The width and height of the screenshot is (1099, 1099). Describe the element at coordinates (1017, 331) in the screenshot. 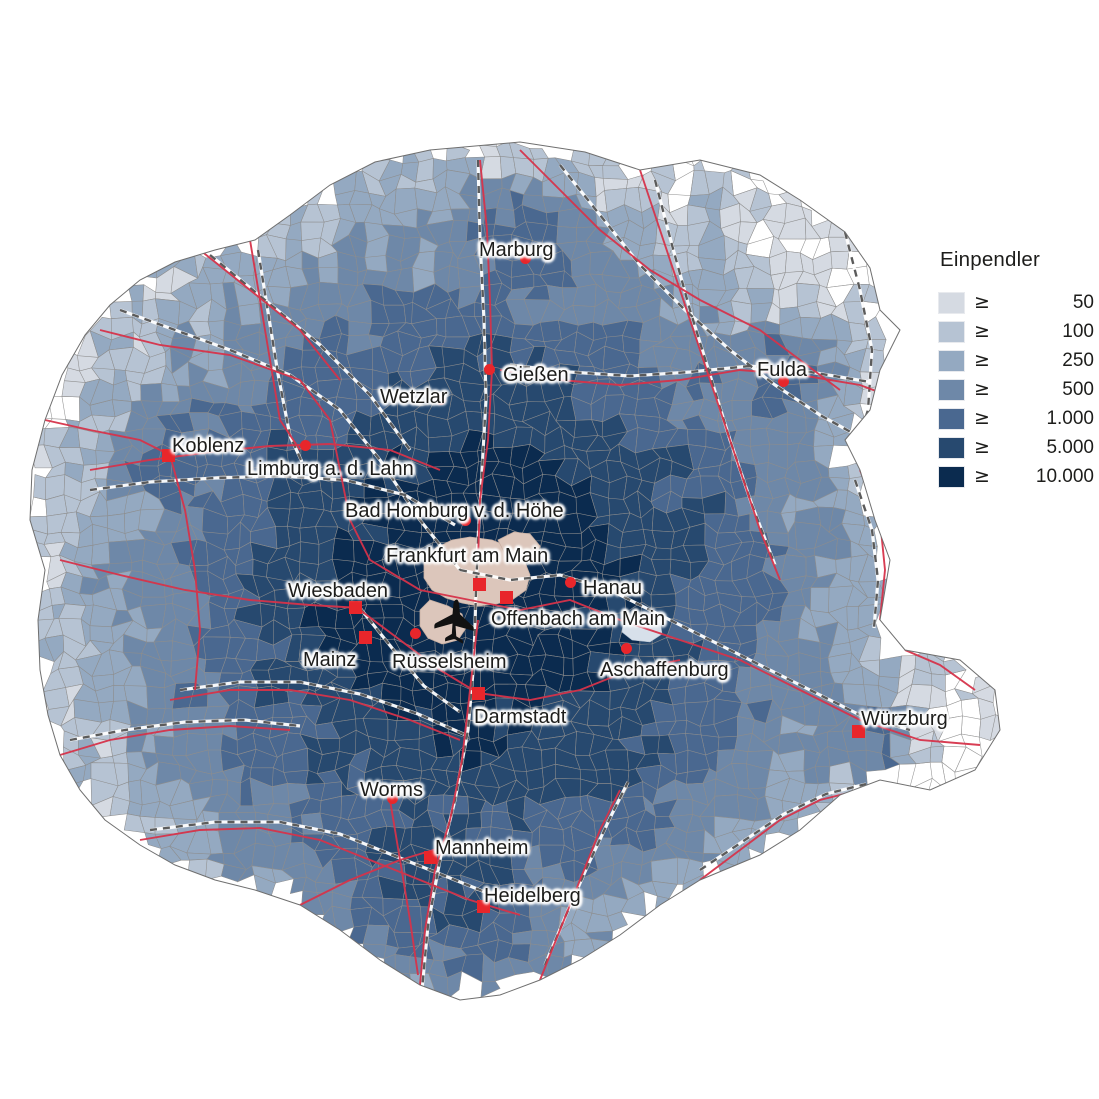

I see `legend-row: ≥100` at that location.